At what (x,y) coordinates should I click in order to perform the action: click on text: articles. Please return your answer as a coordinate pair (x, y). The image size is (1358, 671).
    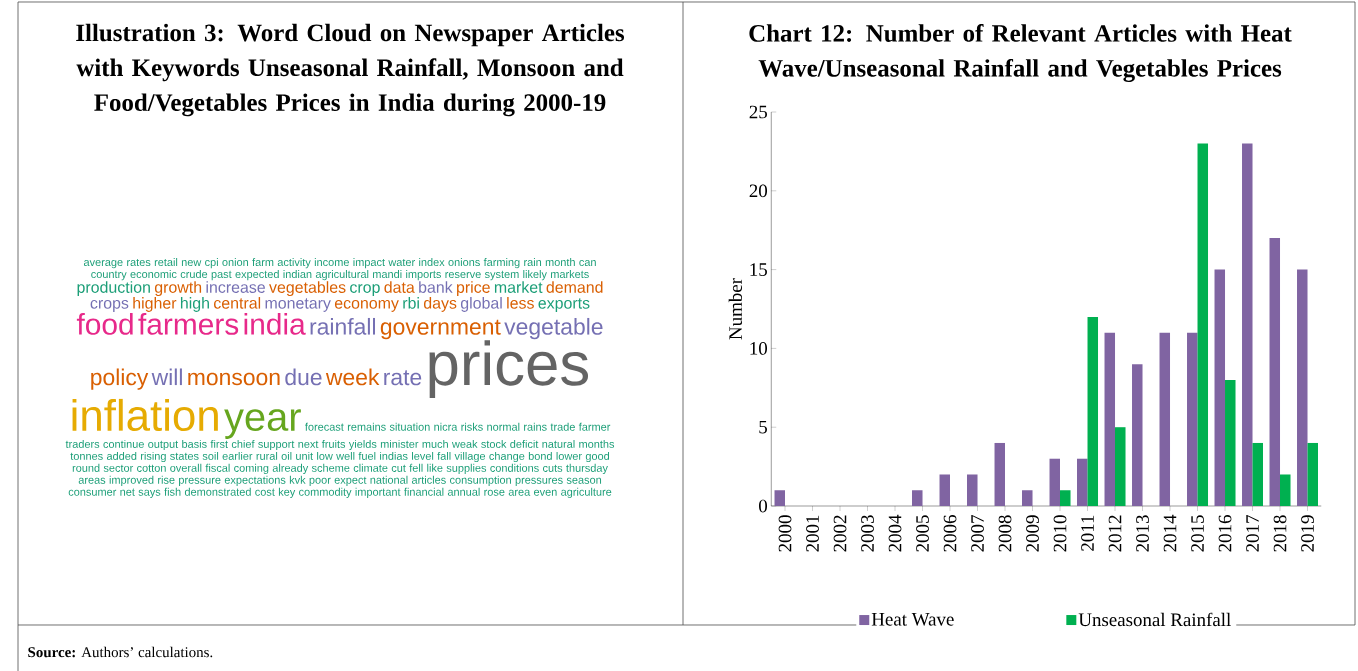
    Looking at the image, I should click on (428, 479).